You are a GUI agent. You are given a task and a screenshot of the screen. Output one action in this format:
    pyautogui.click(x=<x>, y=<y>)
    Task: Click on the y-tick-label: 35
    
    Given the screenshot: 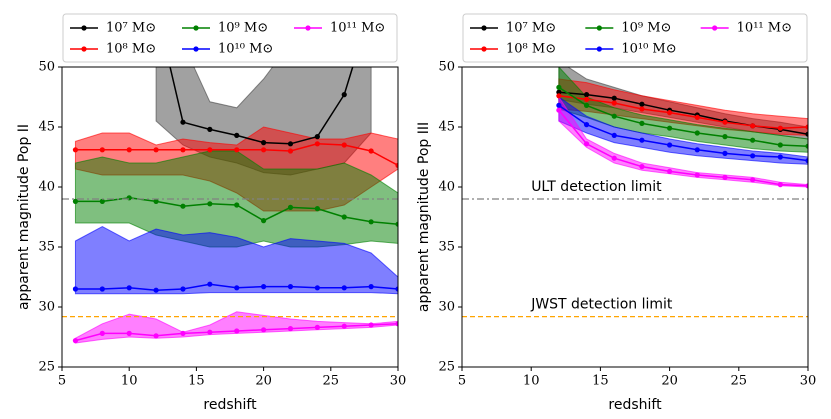 What is the action you would take?
    pyautogui.click(x=446, y=247)
    